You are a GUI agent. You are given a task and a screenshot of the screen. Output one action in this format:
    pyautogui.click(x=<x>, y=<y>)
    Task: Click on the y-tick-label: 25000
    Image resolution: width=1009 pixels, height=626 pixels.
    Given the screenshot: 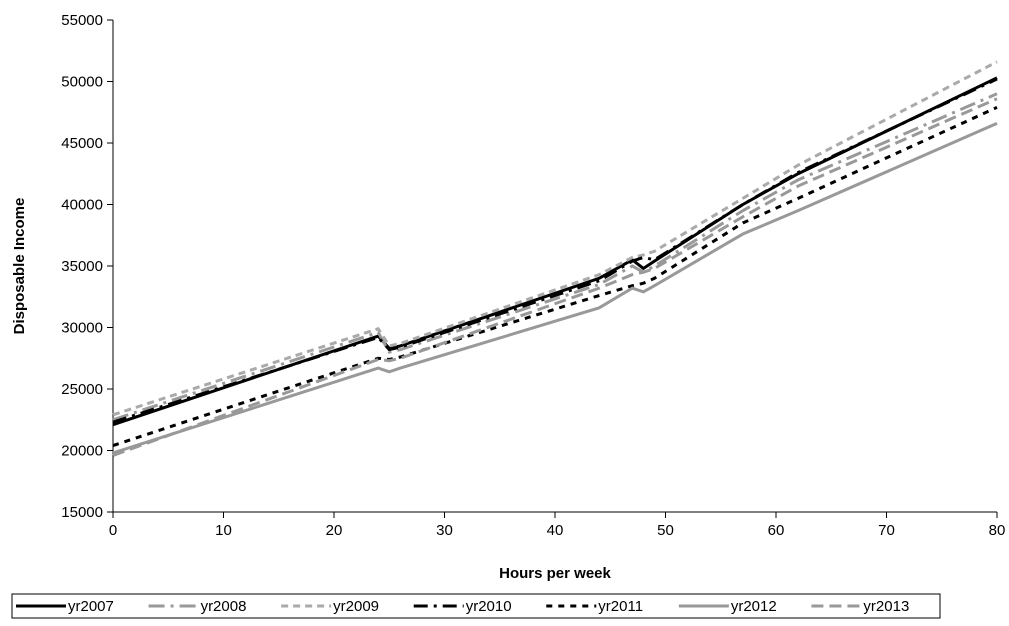 What is the action you would take?
    pyautogui.click(x=82, y=389)
    